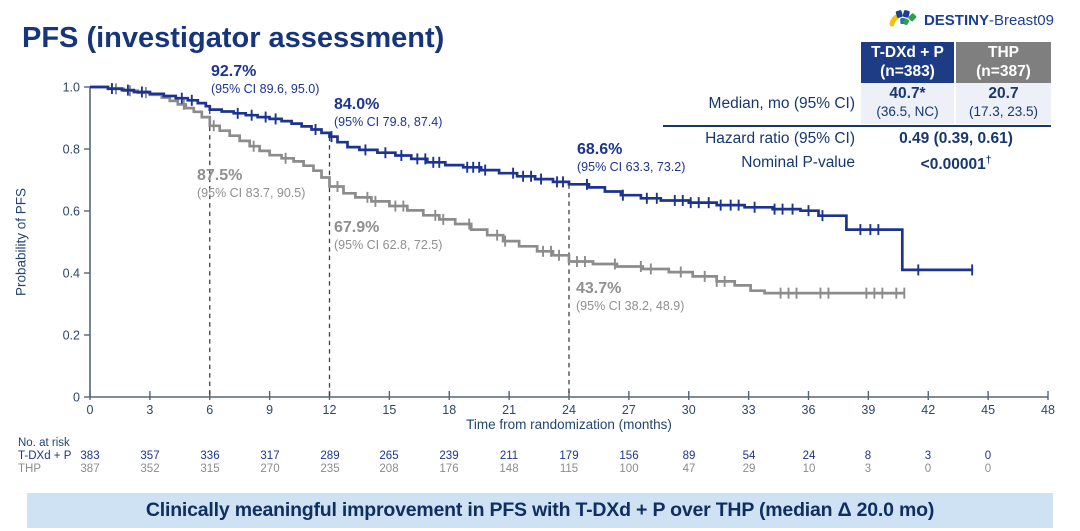 Image resolution: width=1080 pixels, height=531 pixels. I want to click on svg-text: 48, so click(1048, 410).